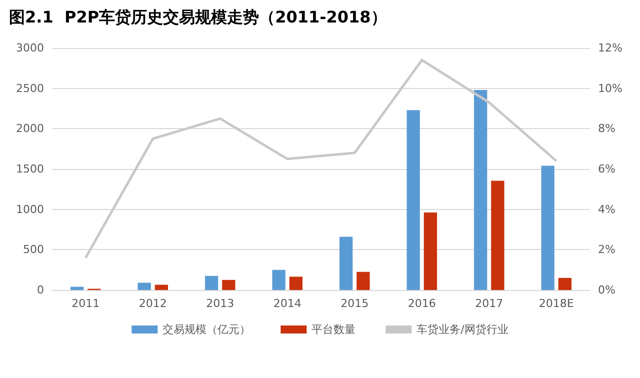 The height and width of the screenshot is (378, 640). I want to click on x-tick-label: 2014, so click(287, 303).